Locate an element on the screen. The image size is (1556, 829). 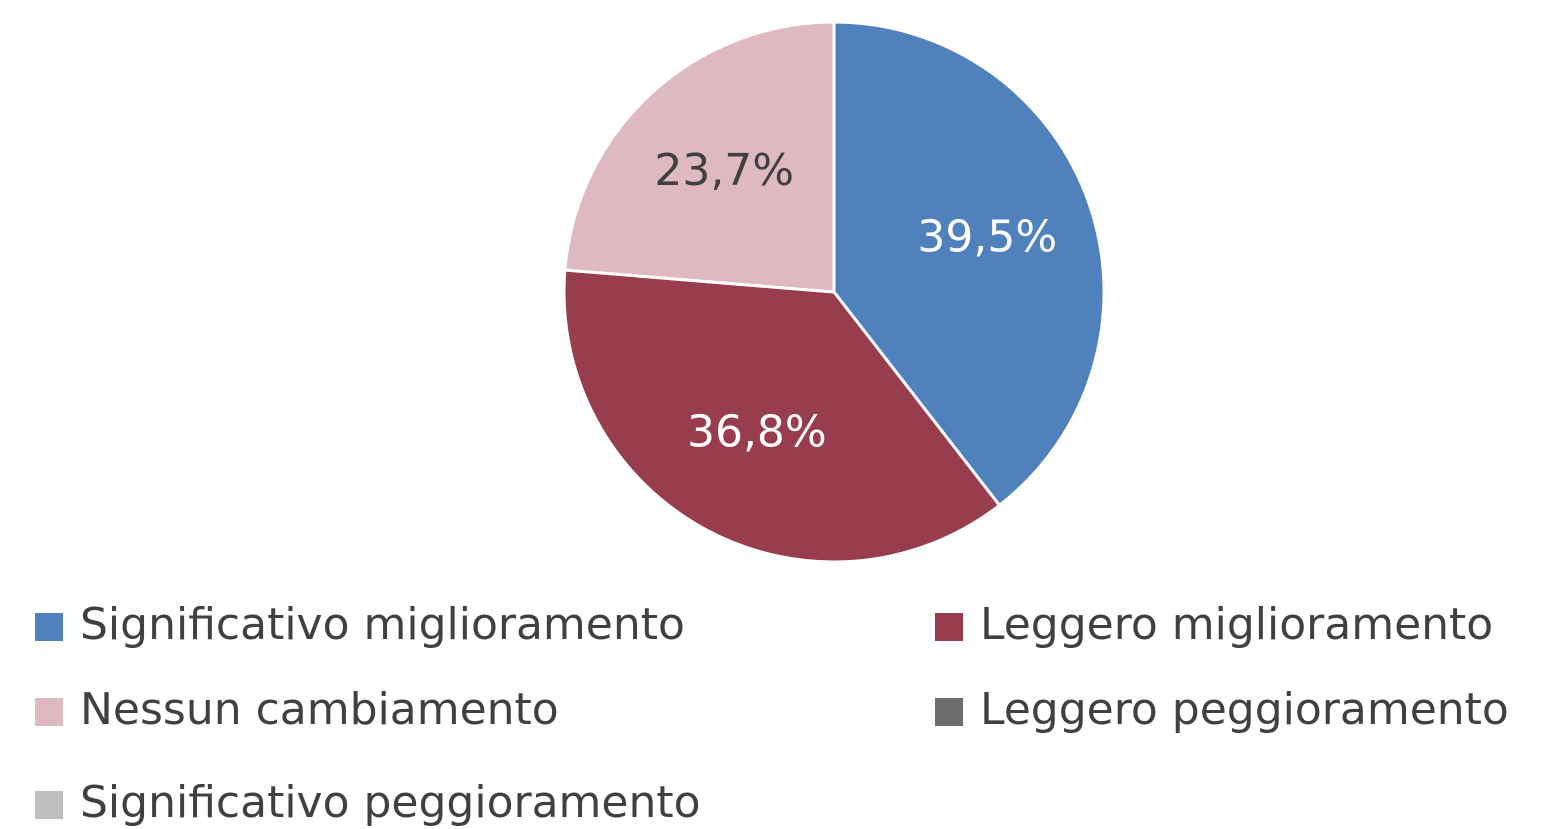
legend-label: Leggero peggioramento is located at coordinates (1244, 709).